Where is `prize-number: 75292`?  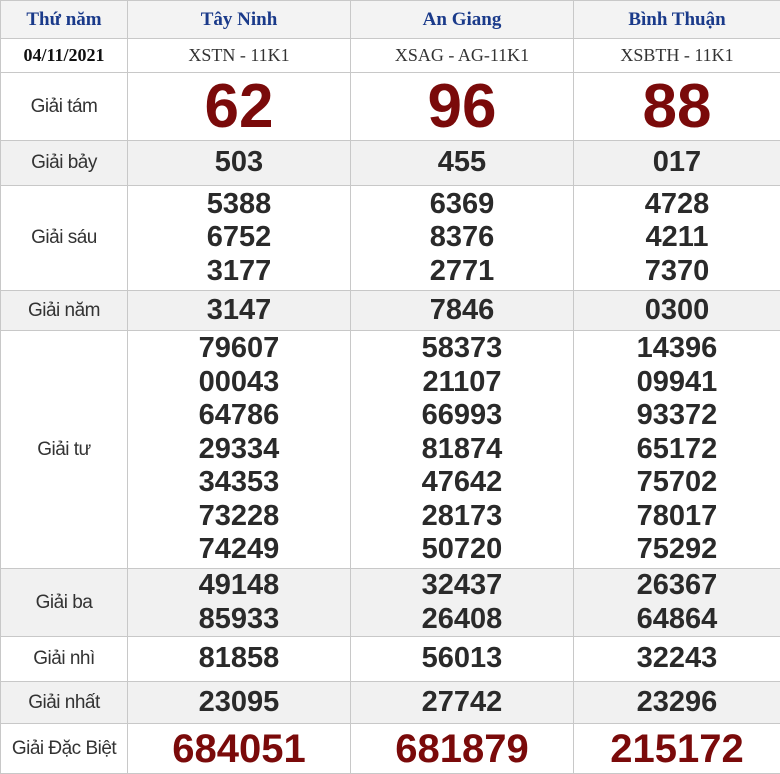 prize-number: 75292 is located at coordinates (677, 550).